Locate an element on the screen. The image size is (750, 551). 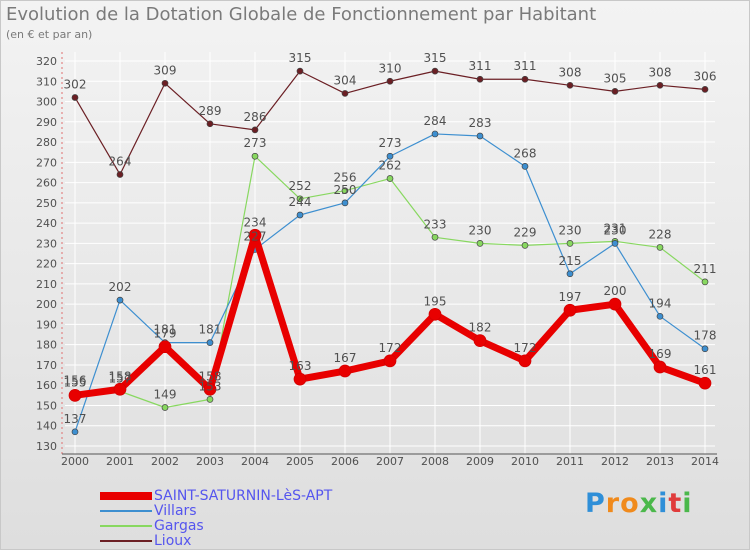
data-label-2: 284 is located at coordinates (435, 121).